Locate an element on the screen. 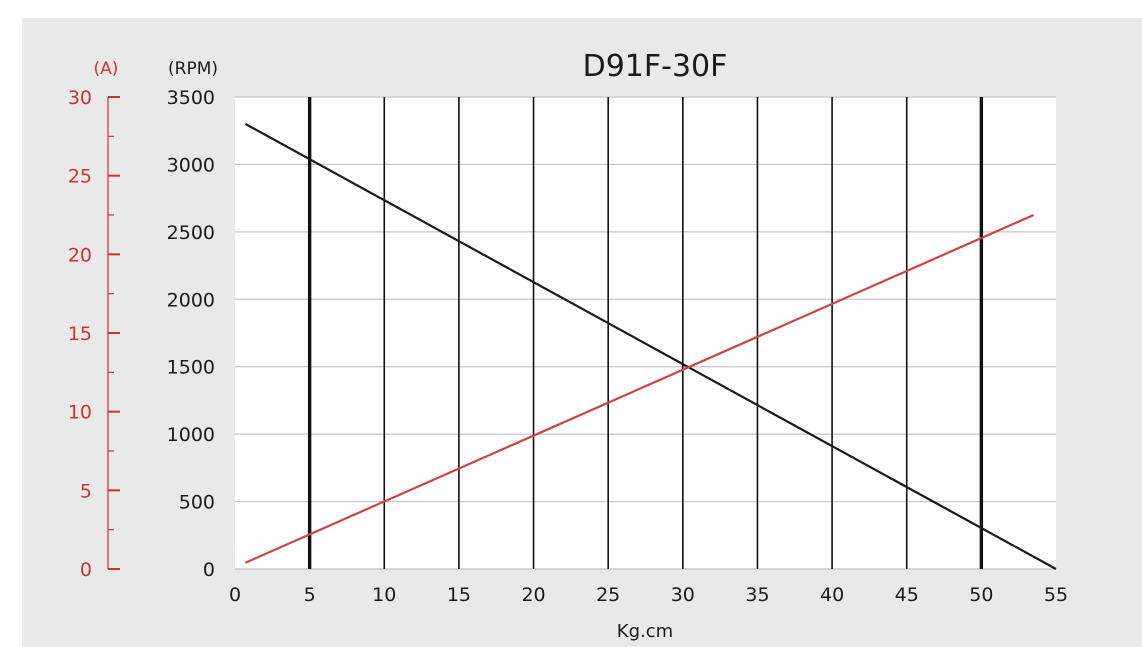 This screenshot has width=1142, height=647. rpm-unit-label: (RPM) is located at coordinates (193, 69).